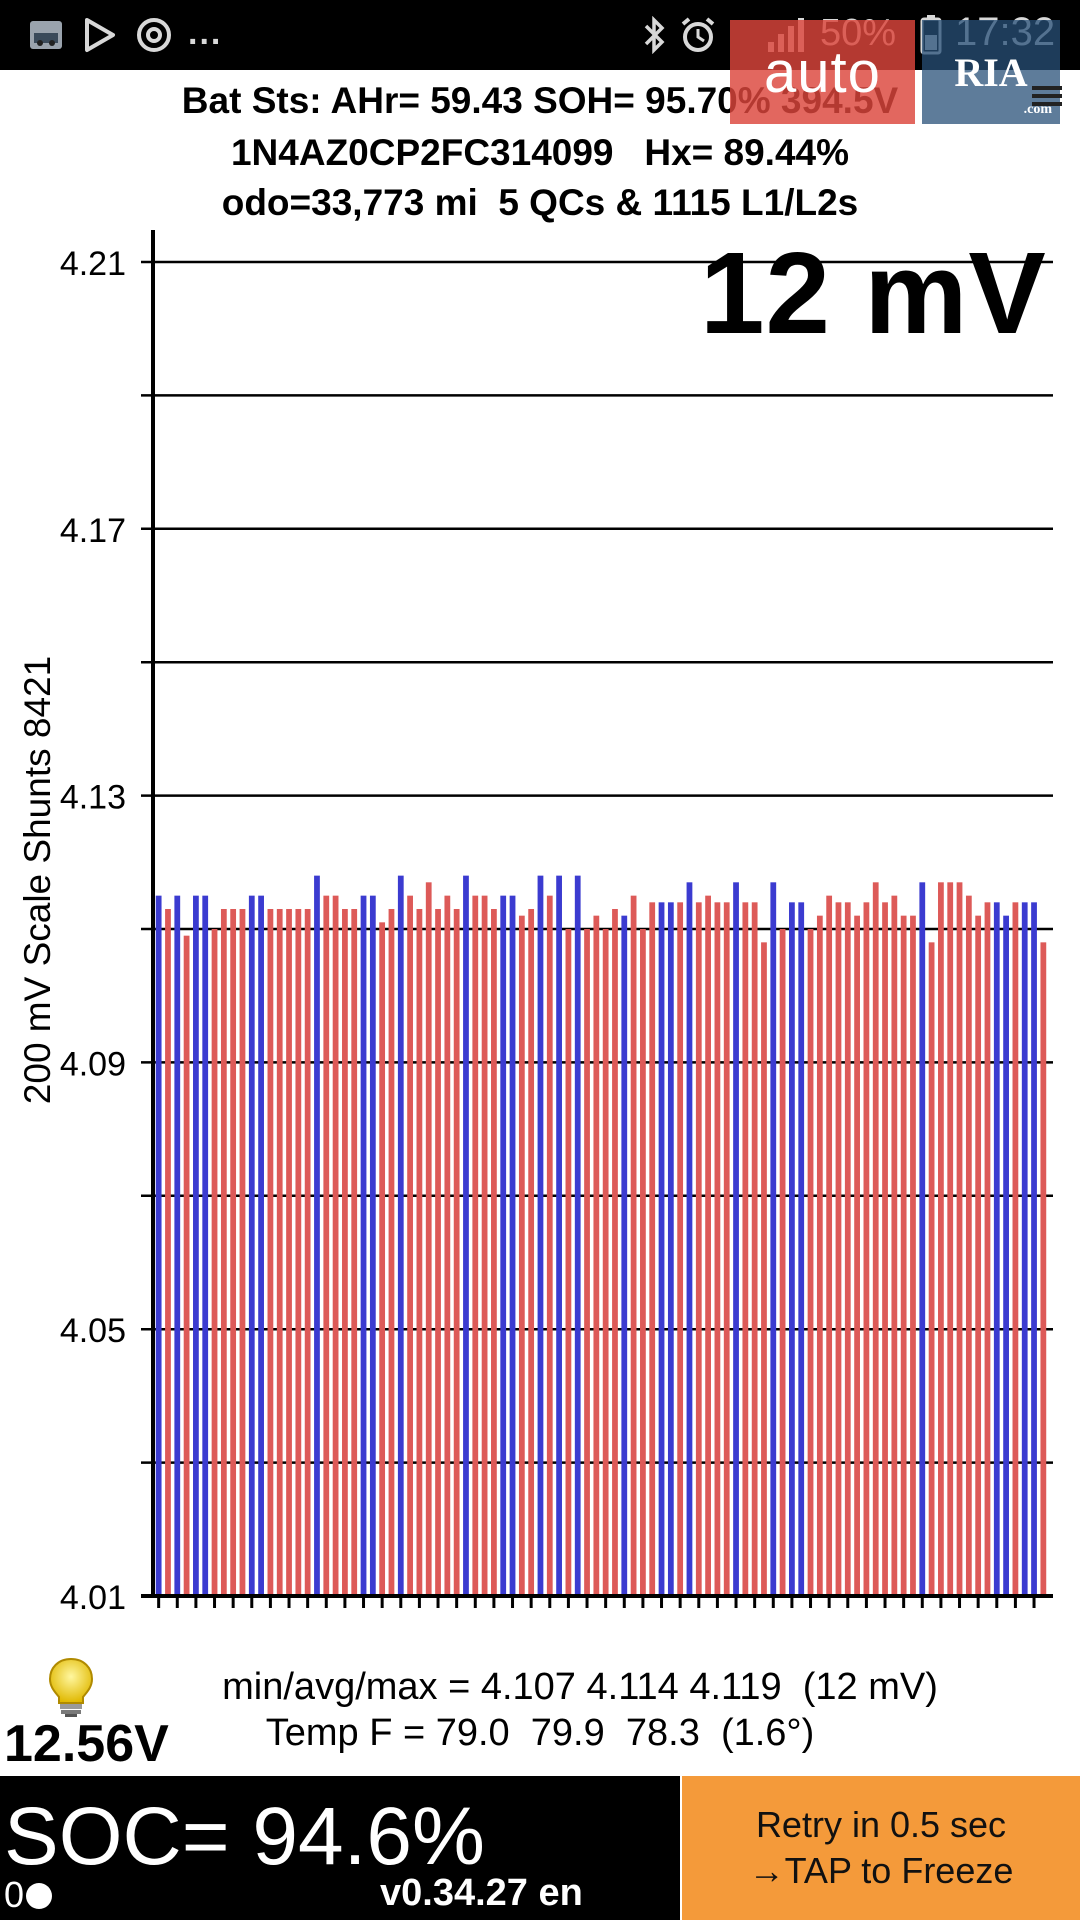 The width and height of the screenshot is (1080, 1920). I want to click on menu-icon, so click(1047, 97).